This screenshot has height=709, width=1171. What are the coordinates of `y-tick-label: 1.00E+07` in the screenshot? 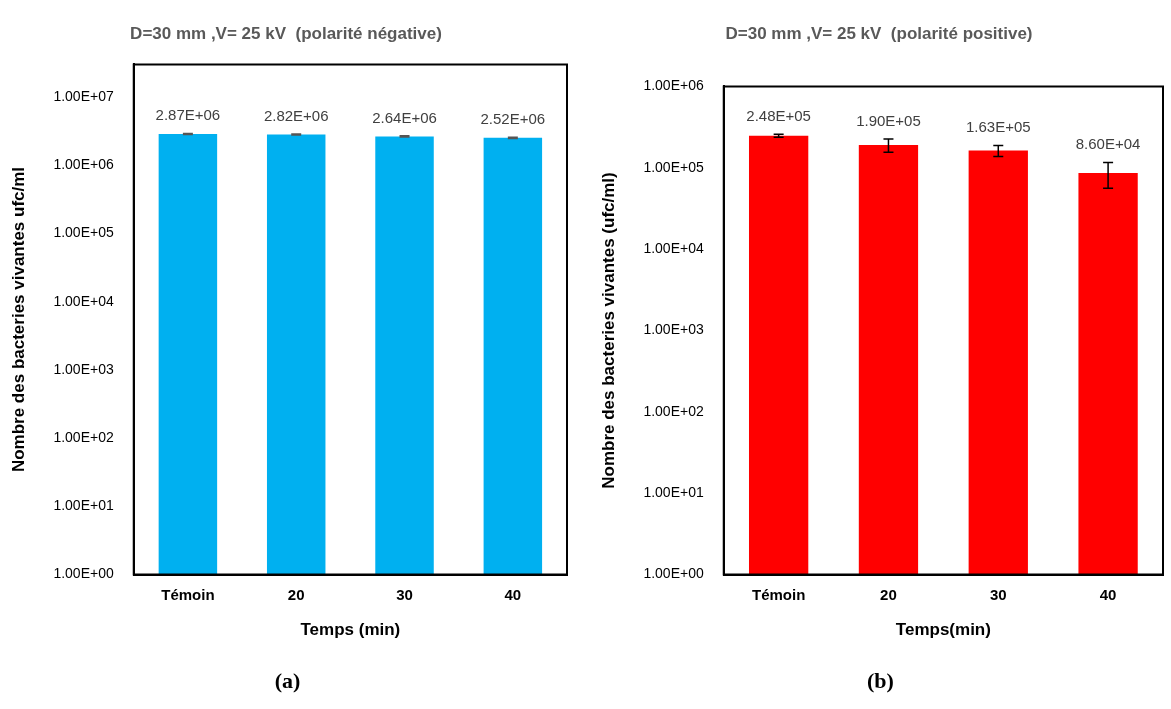 It's located at (83, 95).